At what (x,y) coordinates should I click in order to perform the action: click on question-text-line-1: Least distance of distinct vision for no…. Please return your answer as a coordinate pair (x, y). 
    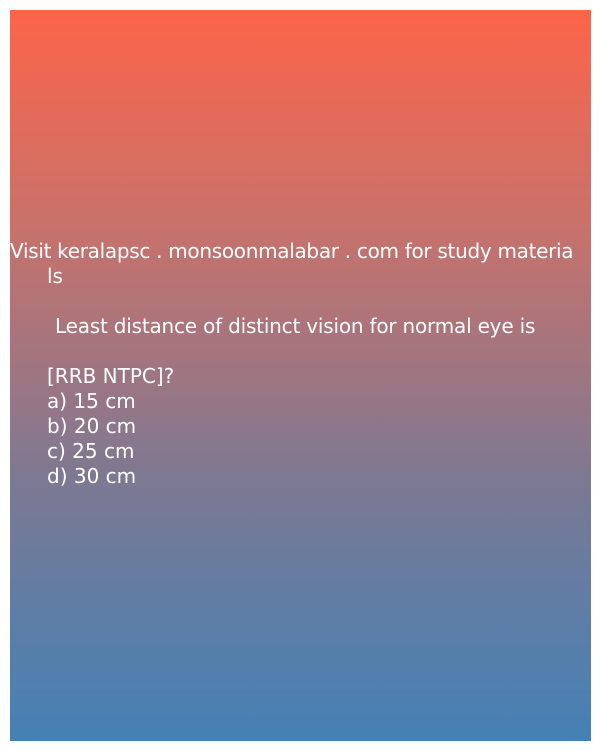
    Looking at the image, I should click on (295, 326).